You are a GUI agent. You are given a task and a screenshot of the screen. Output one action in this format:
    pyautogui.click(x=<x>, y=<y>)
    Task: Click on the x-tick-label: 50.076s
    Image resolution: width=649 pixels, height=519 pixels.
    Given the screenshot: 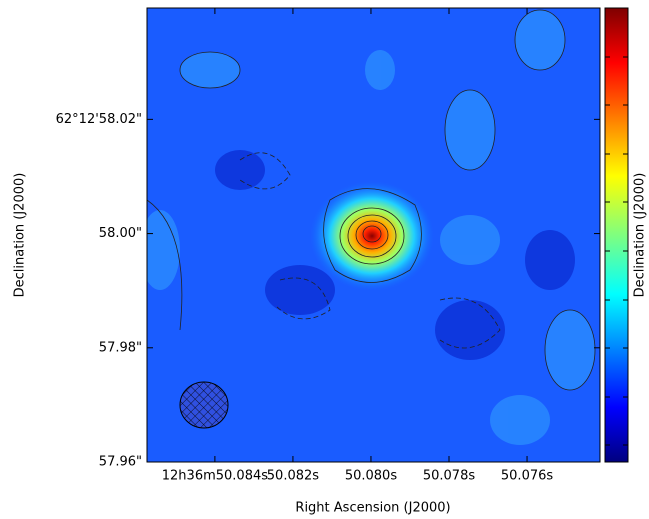 What is the action you would take?
    pyautogui.click(x=527, y=476)
    